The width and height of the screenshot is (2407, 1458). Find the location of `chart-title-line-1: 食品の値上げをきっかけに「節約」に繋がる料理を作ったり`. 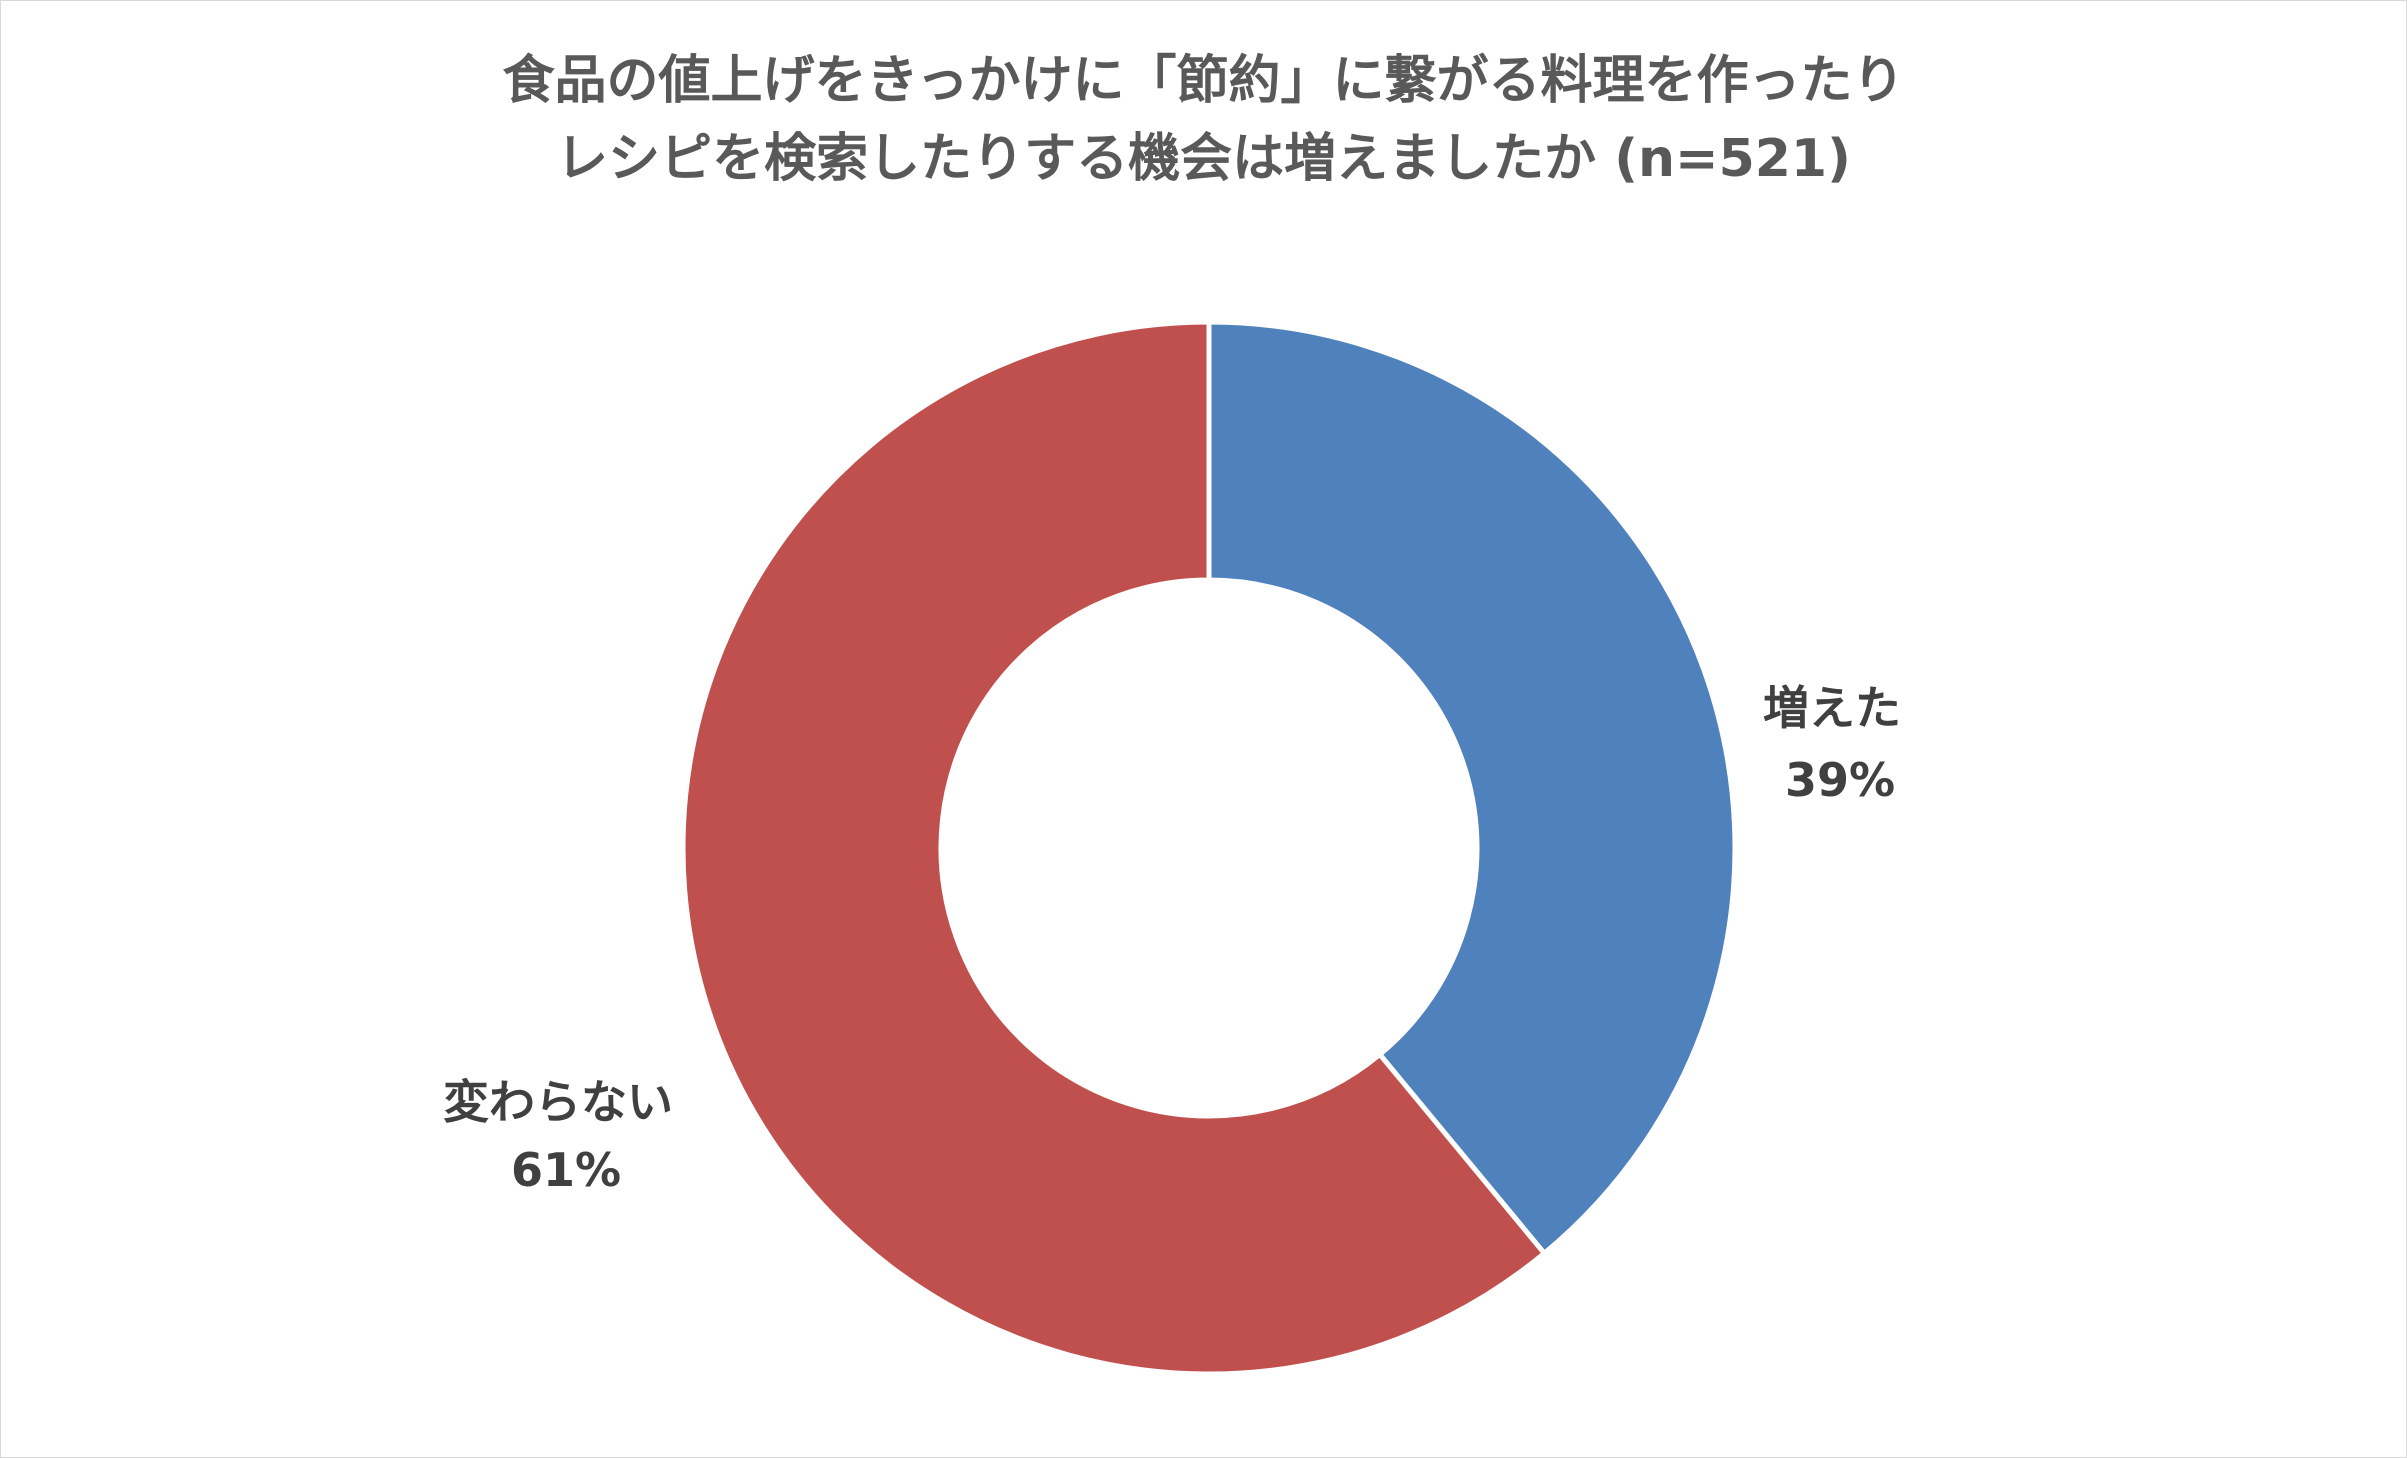

chart-title-line-1: 食品の値上げをきっかけに「節約」に繋がる料理を作ったり is located at coordinates (1203, 81).